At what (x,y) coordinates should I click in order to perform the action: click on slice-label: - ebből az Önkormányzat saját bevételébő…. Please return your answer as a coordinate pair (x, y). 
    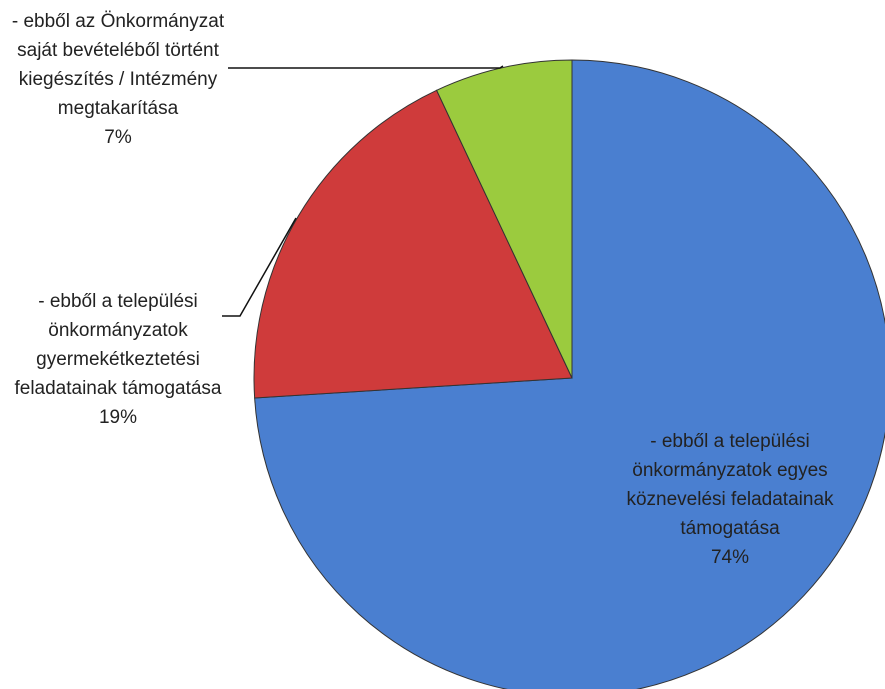
    Looking at the image, I should click on (118, 79).